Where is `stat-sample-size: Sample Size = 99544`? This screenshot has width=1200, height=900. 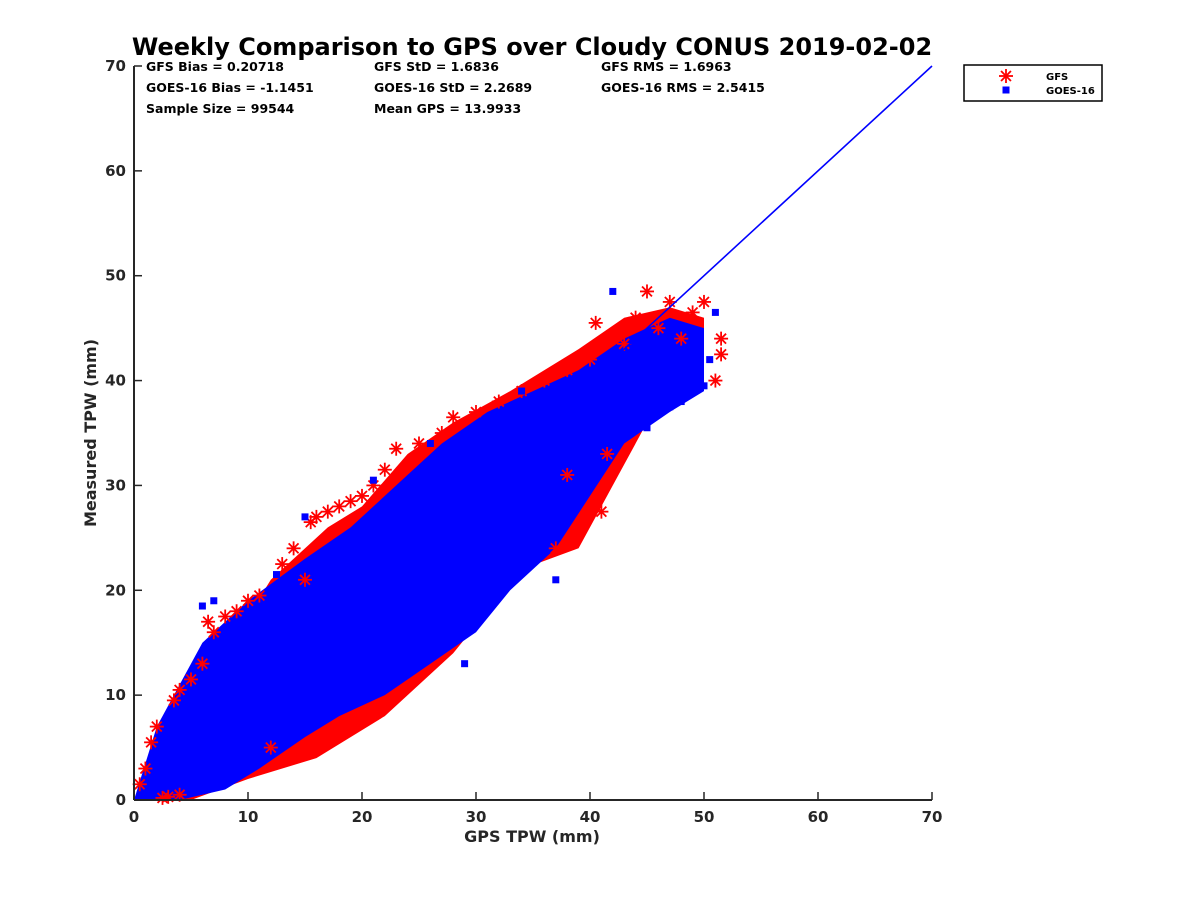
stat-sample-size: Sample Size = 99544 is located at coordinates (220, 108).